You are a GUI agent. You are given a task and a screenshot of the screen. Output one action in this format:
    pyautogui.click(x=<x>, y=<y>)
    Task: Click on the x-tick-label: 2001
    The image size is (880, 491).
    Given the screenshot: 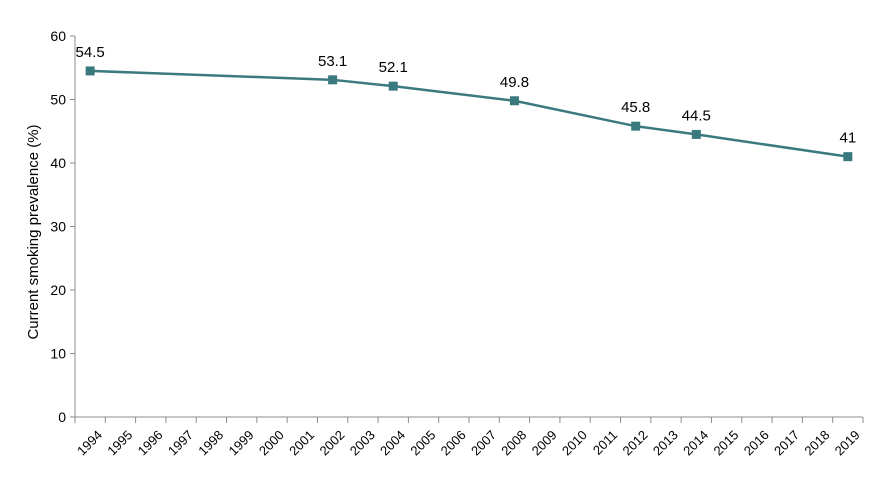 What is the action you would take?
    pyautogui.click(x=301, y=442)
    